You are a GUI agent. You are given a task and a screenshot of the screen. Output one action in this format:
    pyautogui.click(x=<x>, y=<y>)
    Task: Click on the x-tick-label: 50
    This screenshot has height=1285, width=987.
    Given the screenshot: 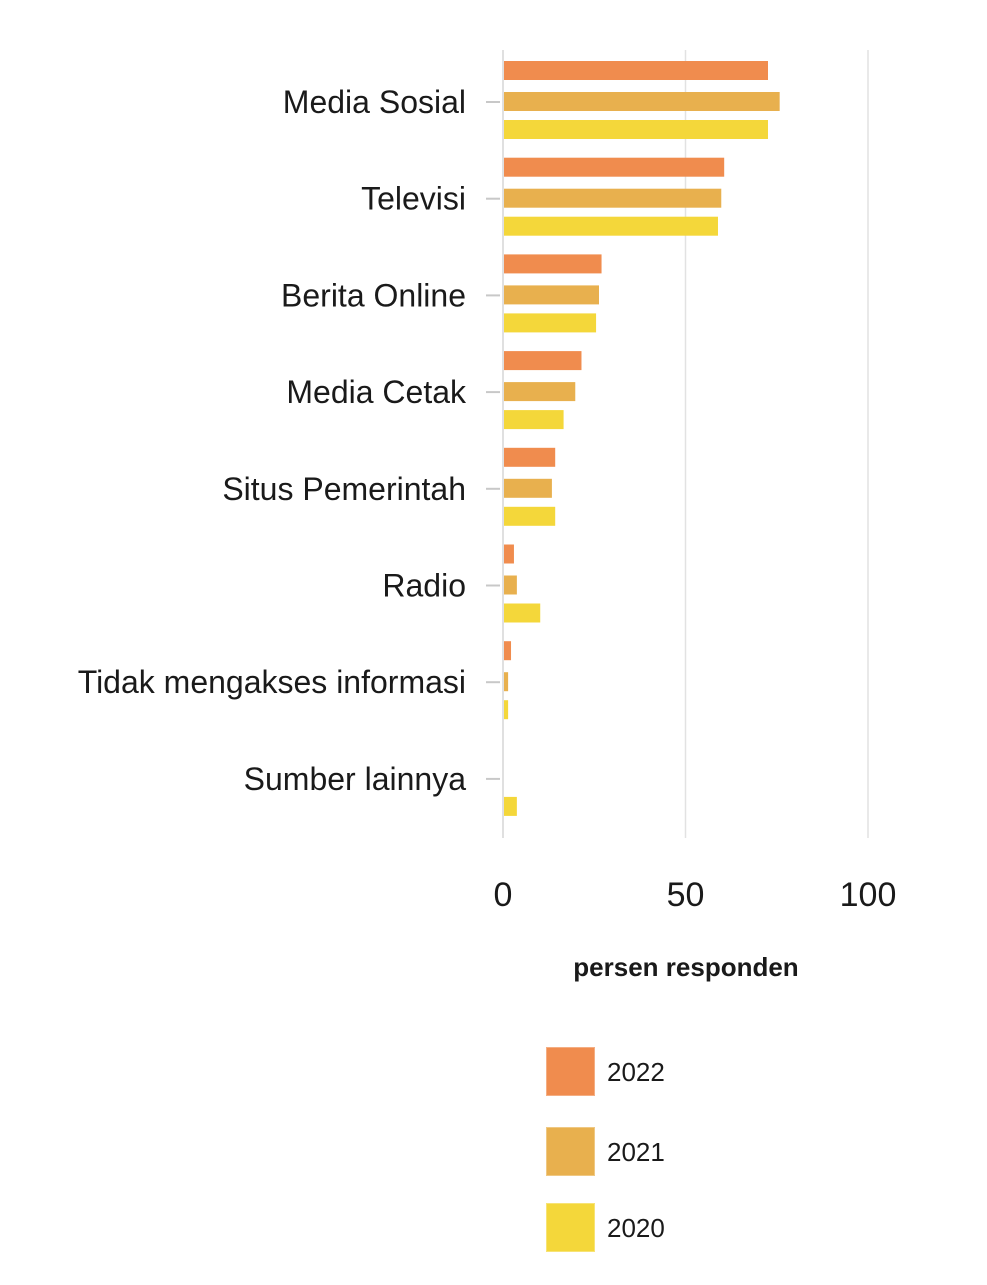 What is the action you would take?
    pyautogui.click(x=686, y=895)
    